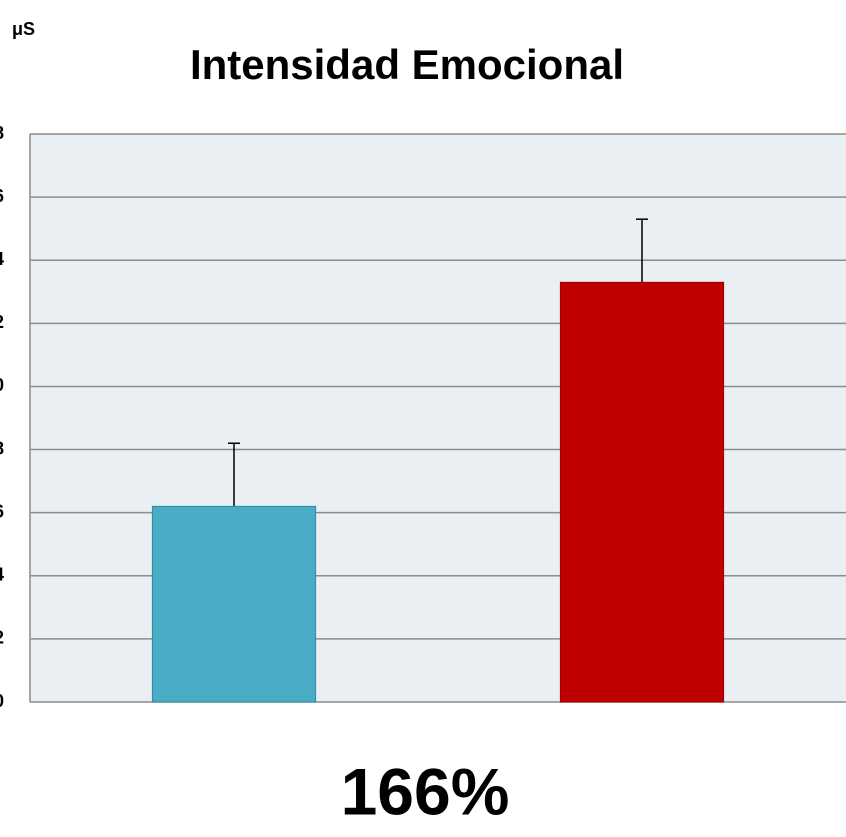  What do you see at coordinates (2, 196) in the screenshot?
I see `y-tick-label: 1.6` at bounding box center [2, 196].